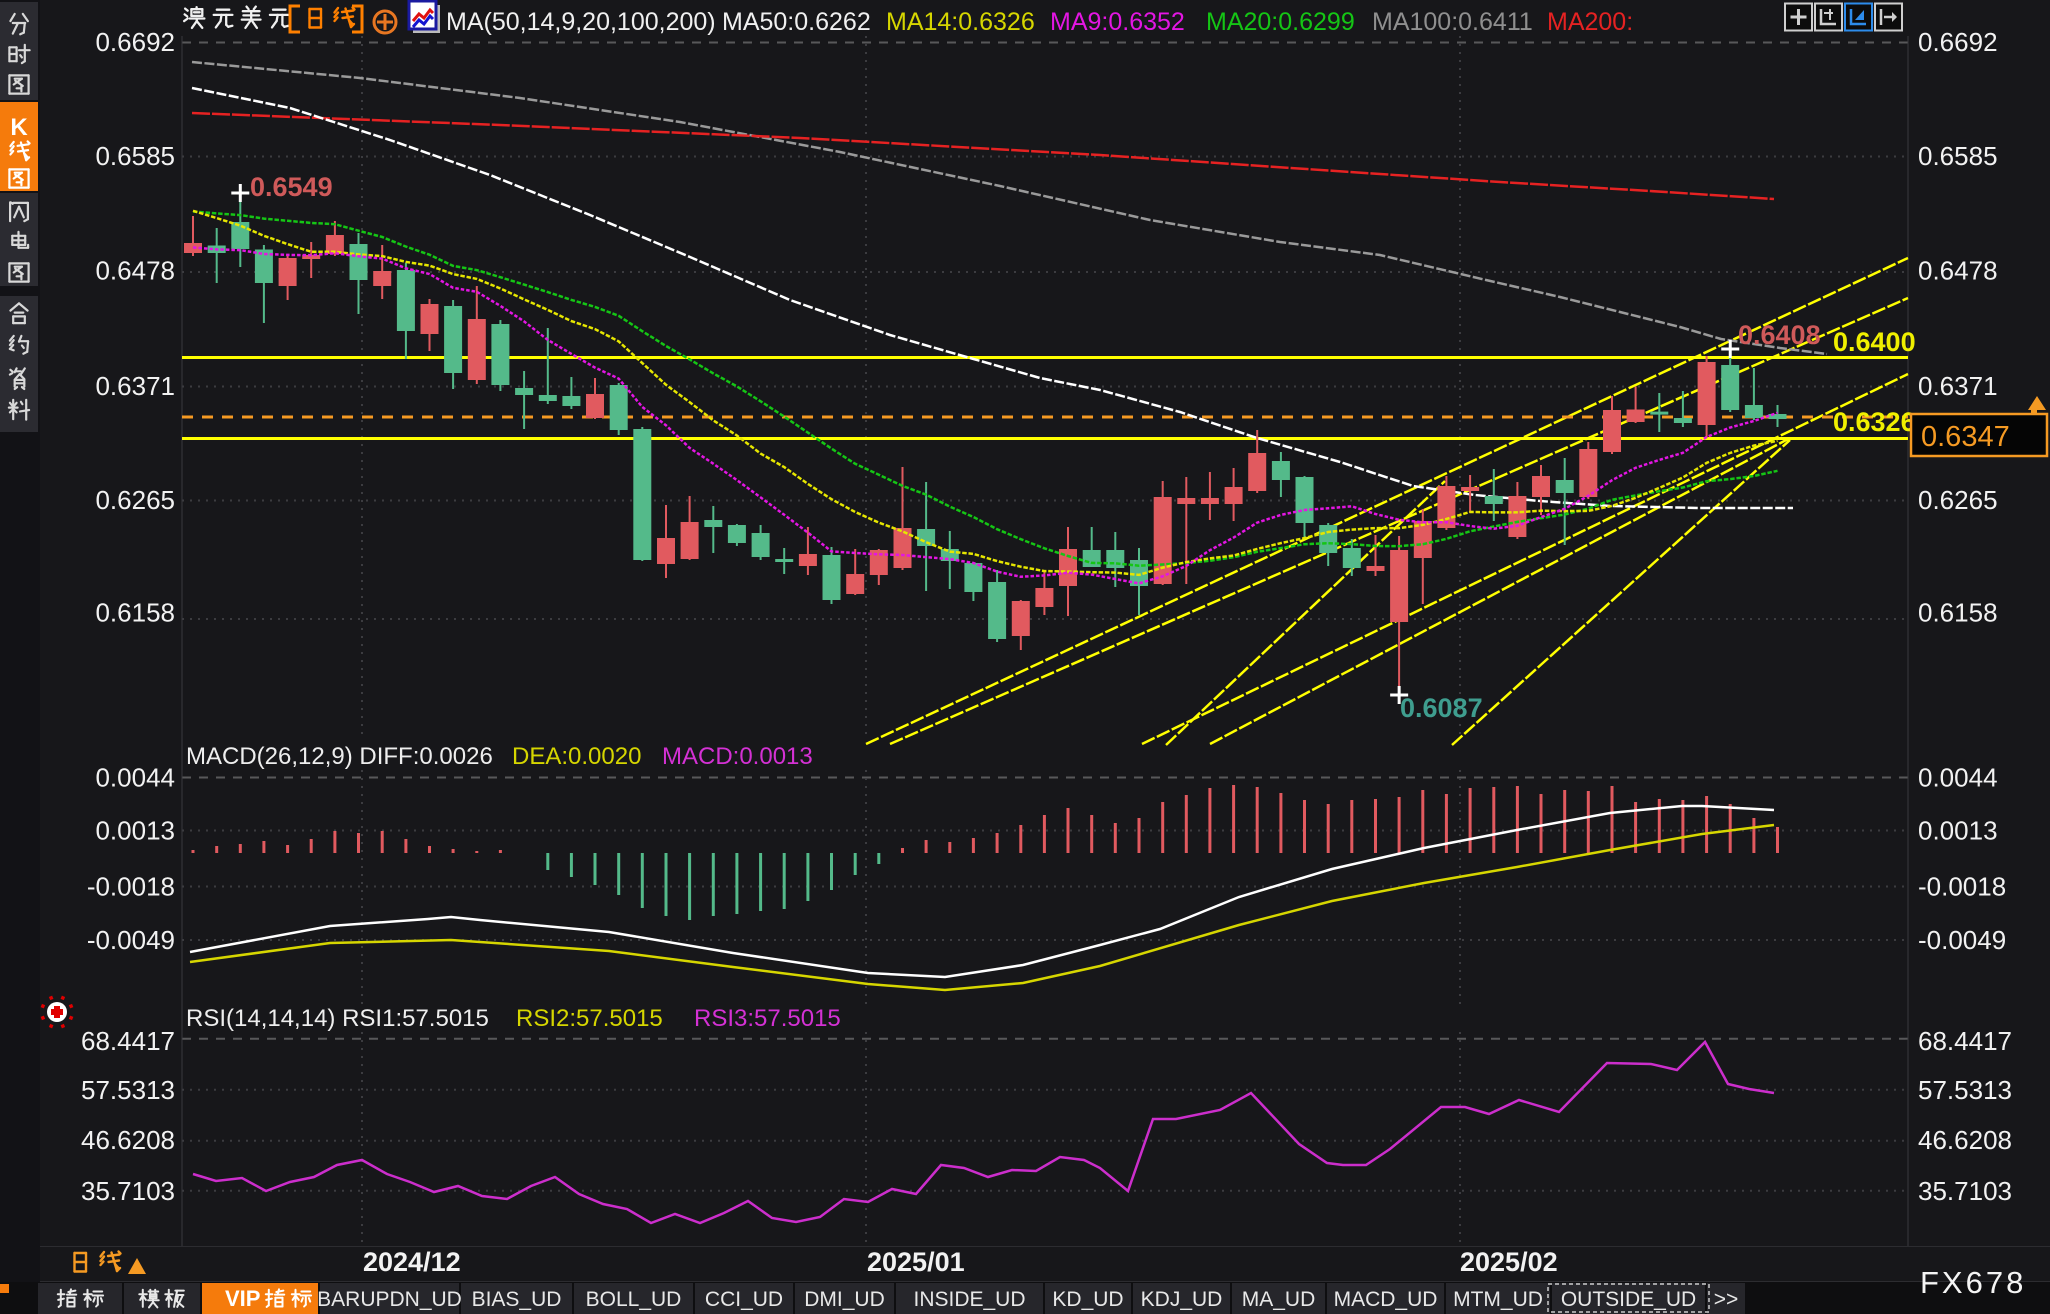 Image resolution: width=2050 pixels, height=1314 pixels. Describe the element at coordinates (581, 22) in the screenshot. I see `svg-text: MA(50,14,9,20,100,200)` at that location.